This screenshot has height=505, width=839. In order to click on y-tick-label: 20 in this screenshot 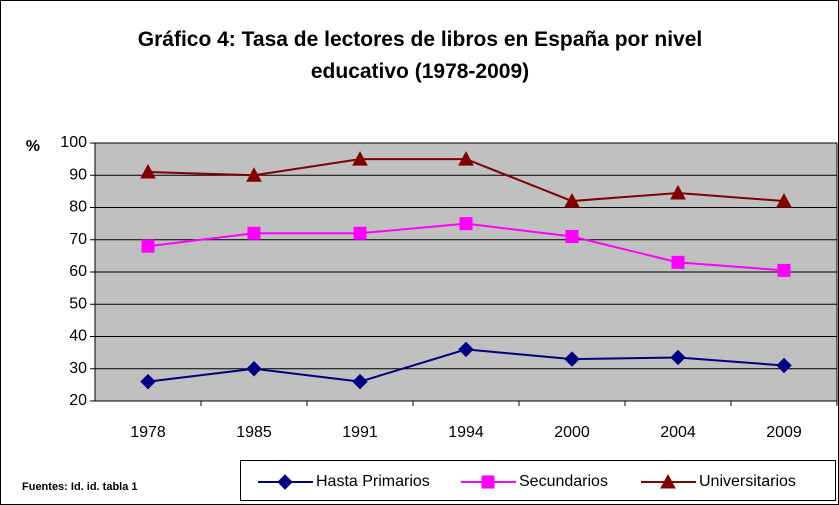, I will do `click(78, 400)`.